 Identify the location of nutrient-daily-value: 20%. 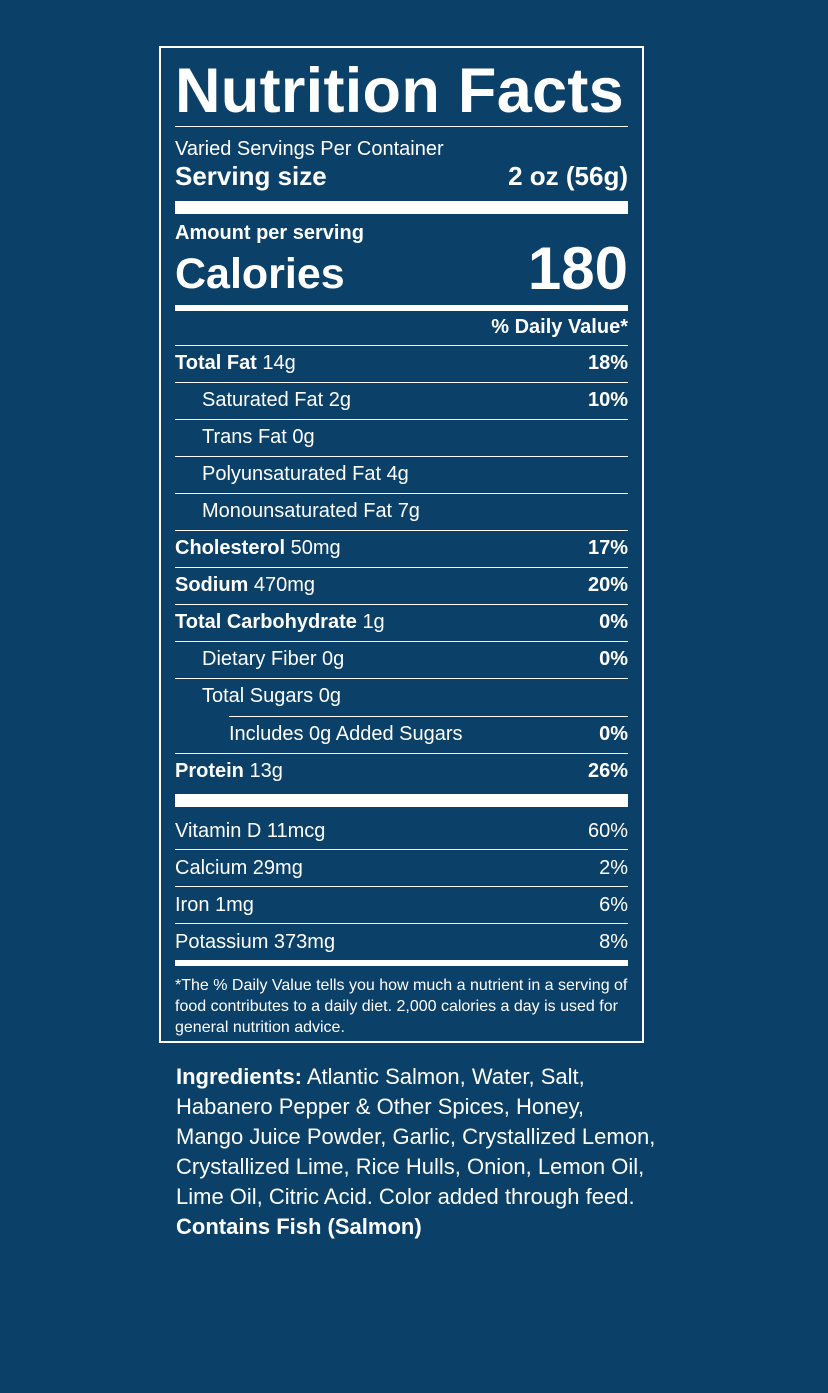
(607, 585).